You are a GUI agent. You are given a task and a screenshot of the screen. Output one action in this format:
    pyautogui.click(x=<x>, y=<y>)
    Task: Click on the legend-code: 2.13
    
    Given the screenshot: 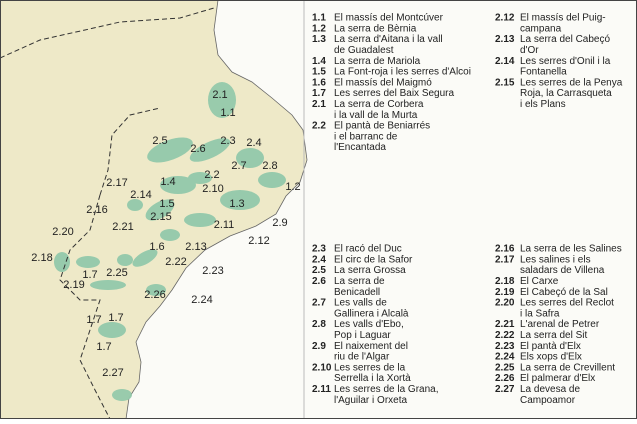 What is the action you would take?
    pyautogui.click(x=505, y=39)
    